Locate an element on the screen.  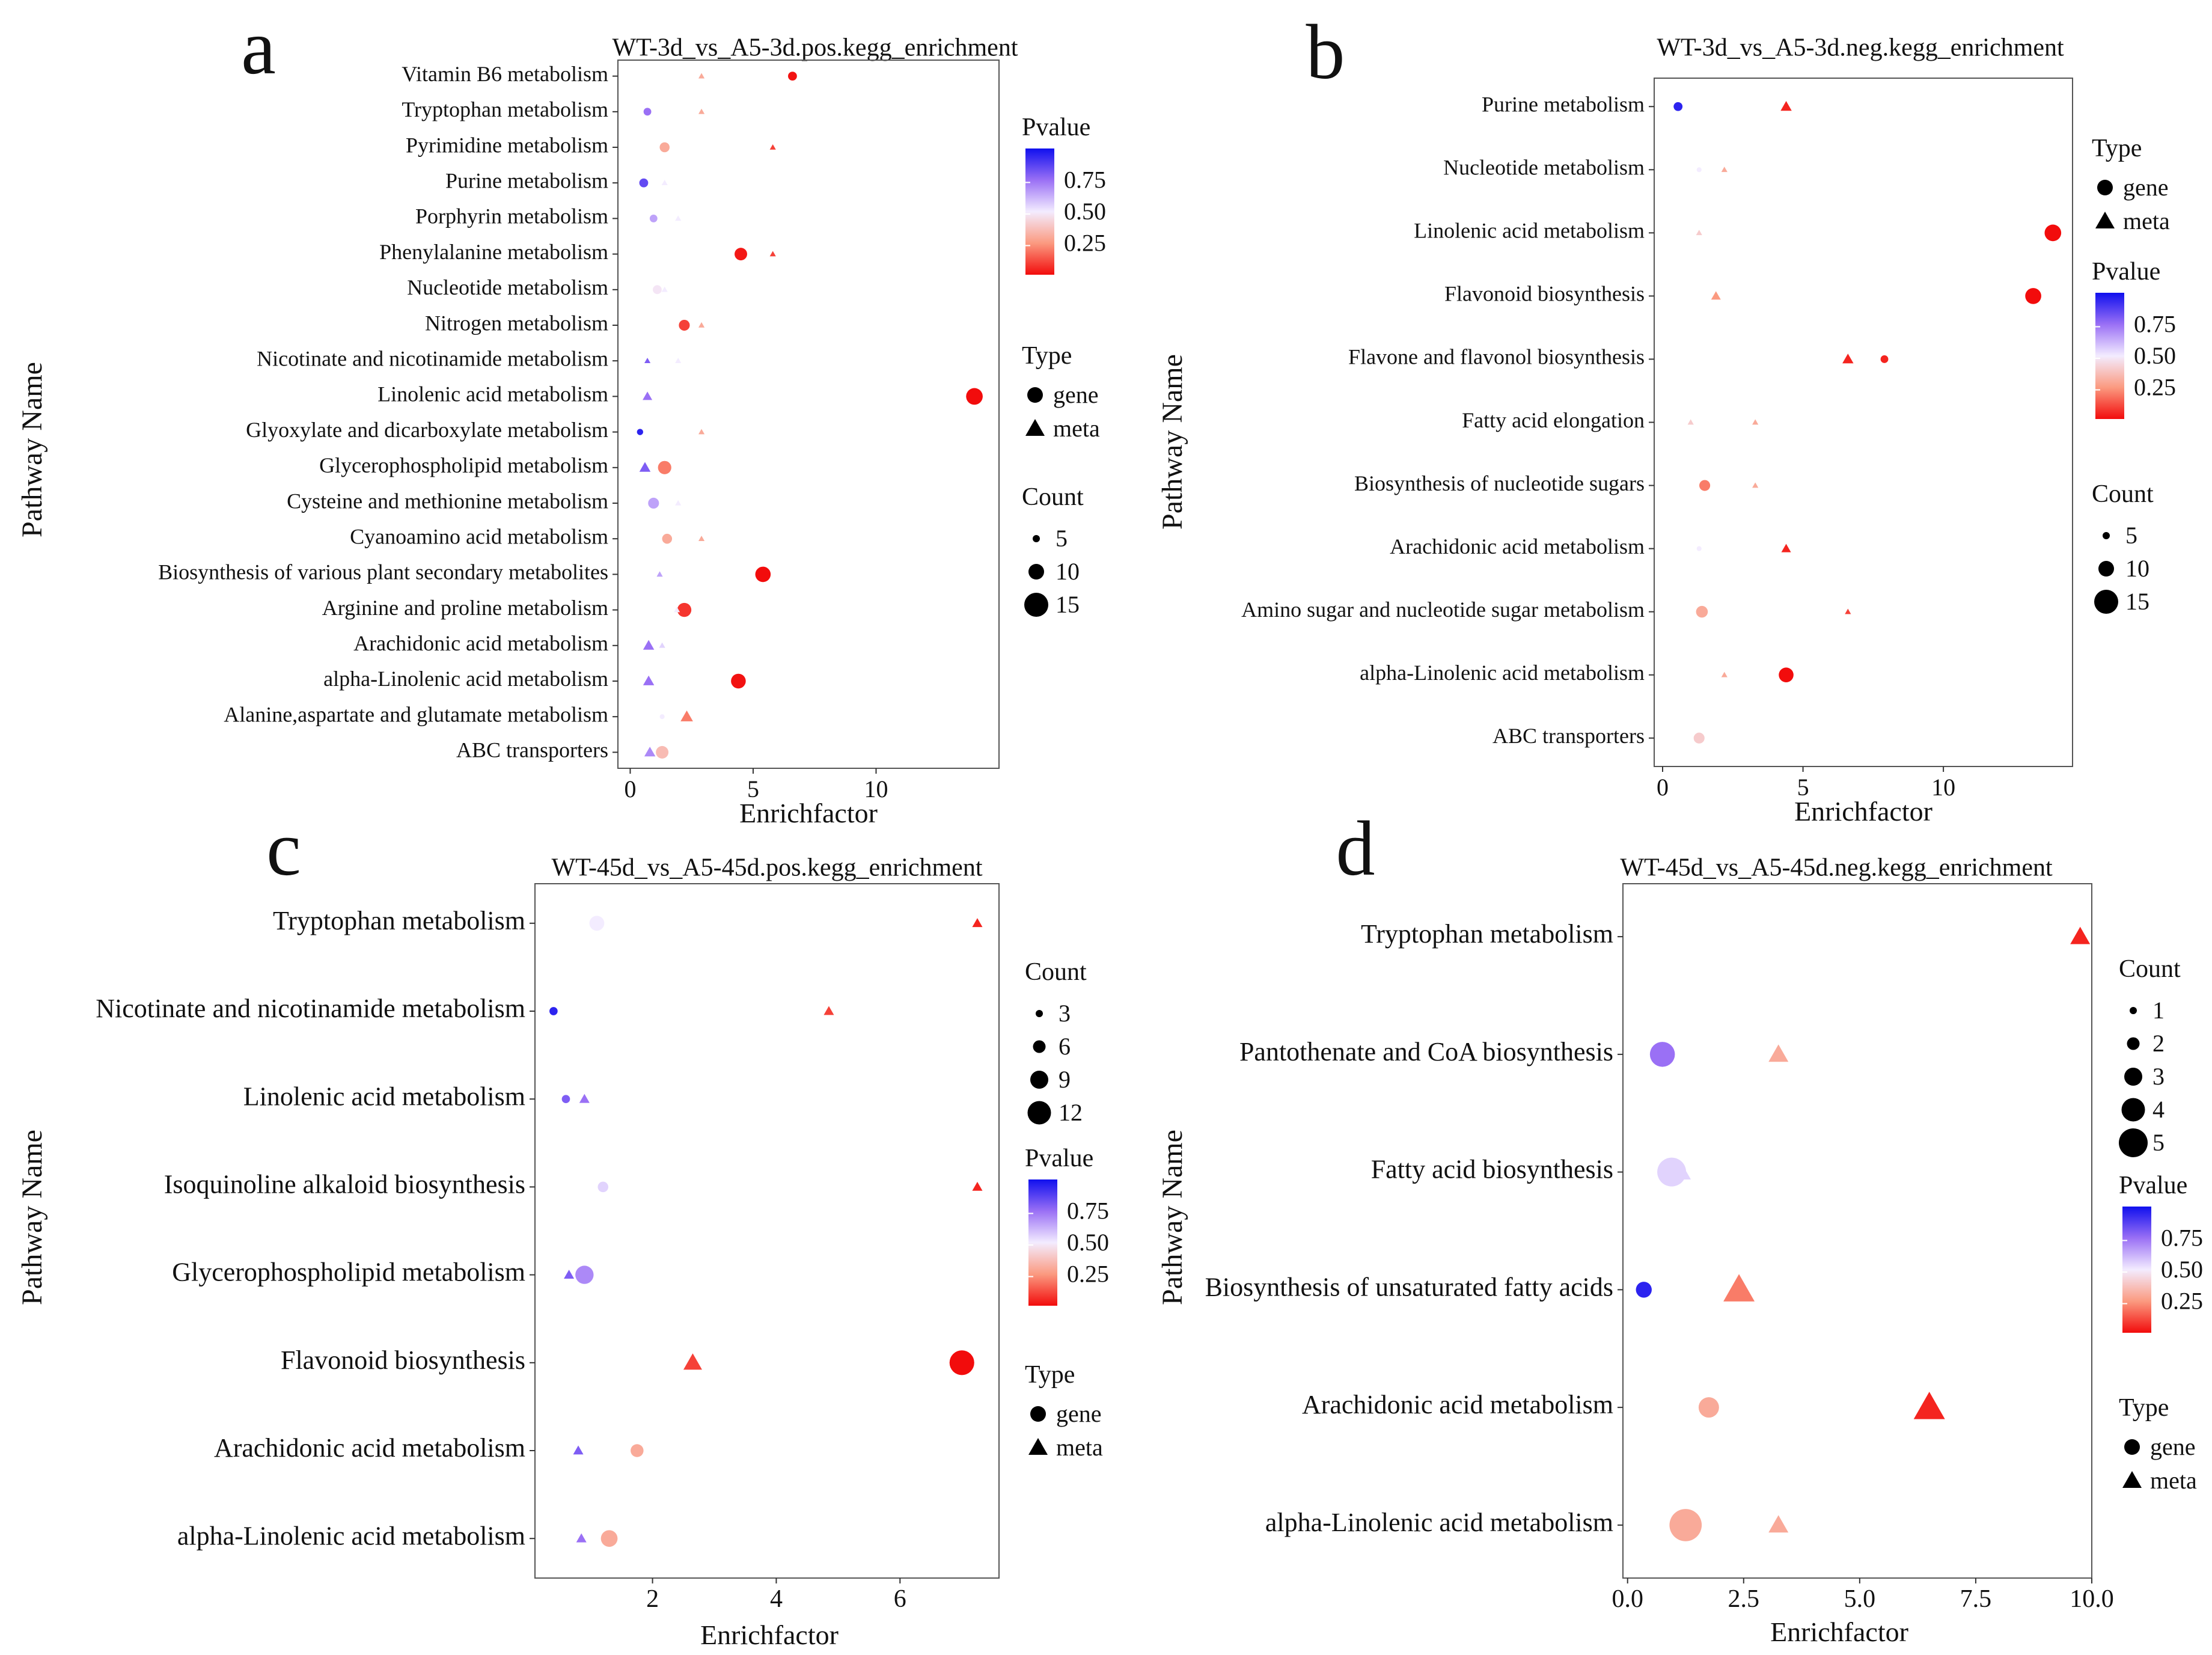
category-label: Vitamin B6 metabolism is located at coordinates (505, 74).